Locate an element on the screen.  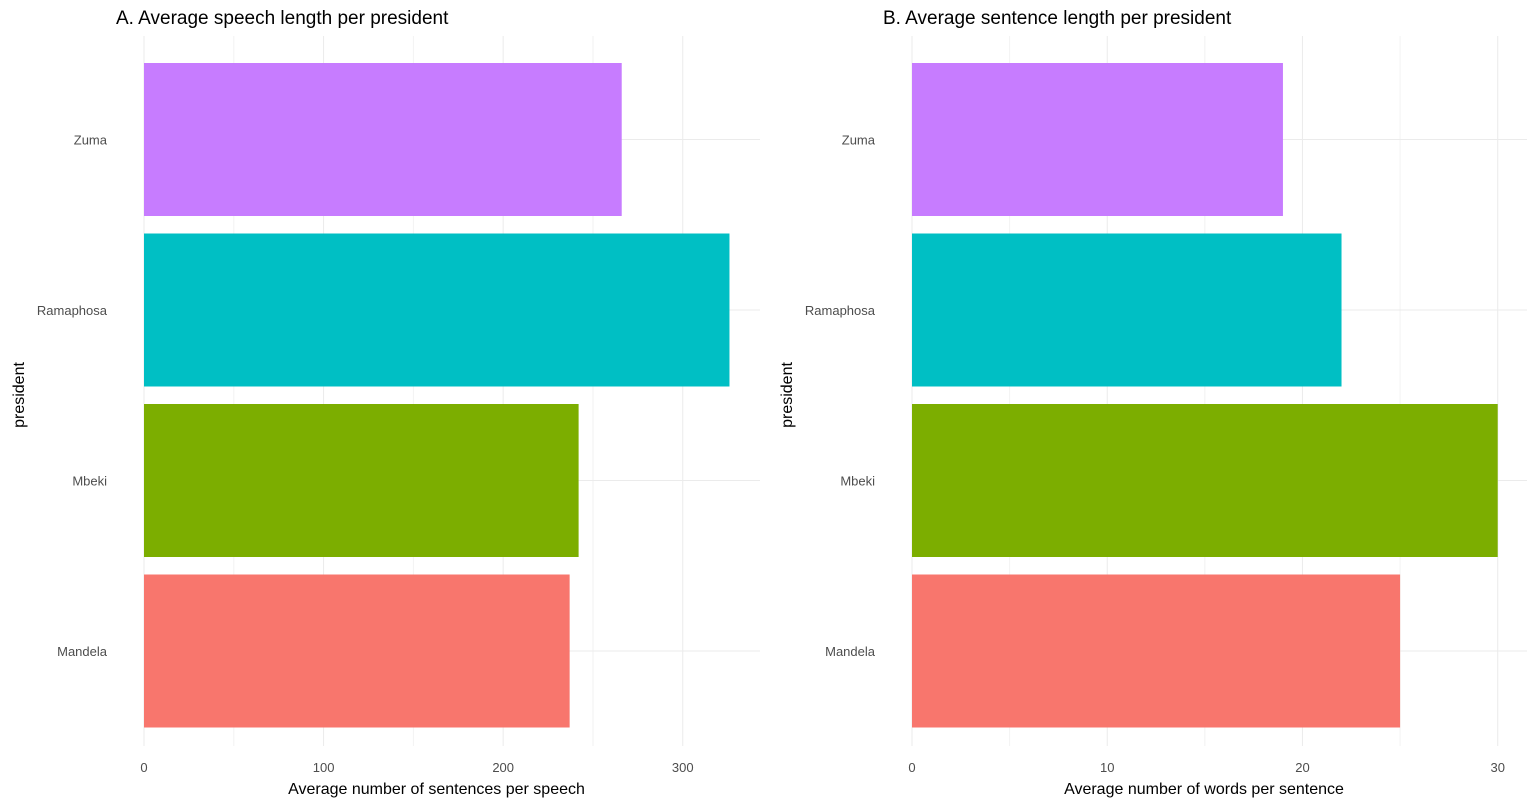
chart-title: A. Average speech length per president is located at coordinates (282, 18).